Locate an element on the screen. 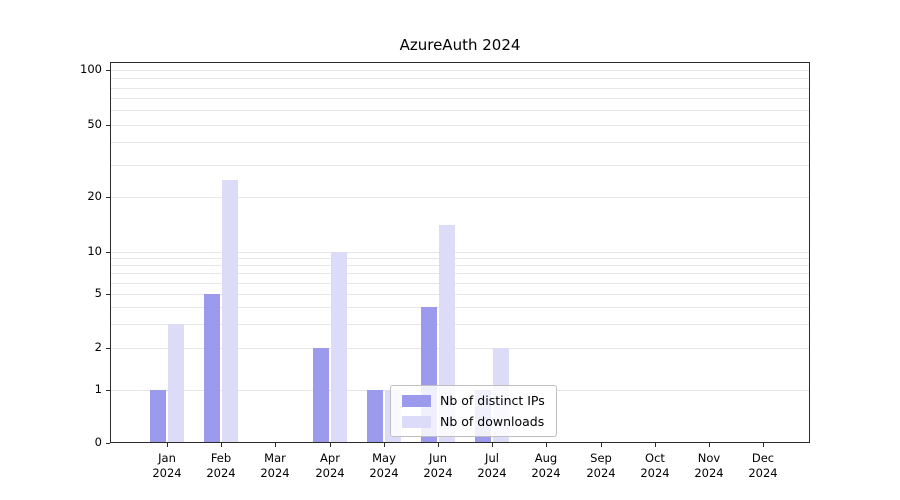 The height and width of the screenshot is (500, 900). x-tick-label-feb: Feb 2024 is located at coordinates (221, 466).